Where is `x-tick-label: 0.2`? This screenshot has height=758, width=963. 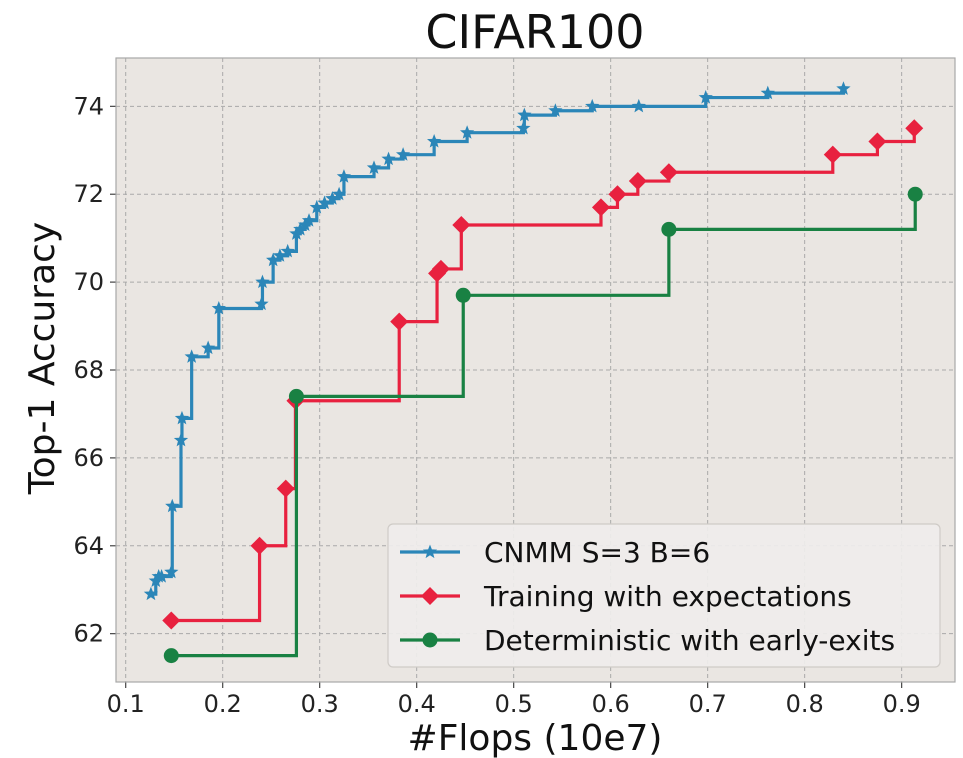
x-tick-label: 0.2 is located at coordinates (223, 704).